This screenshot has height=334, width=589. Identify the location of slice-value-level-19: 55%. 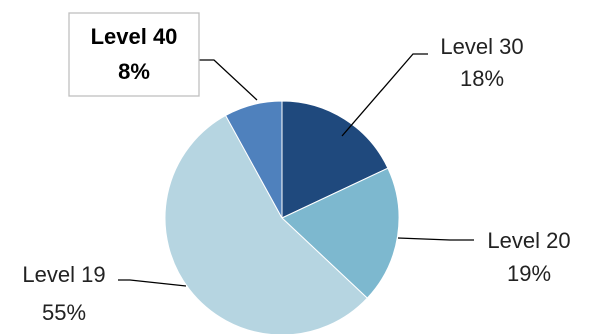
(64, 312).